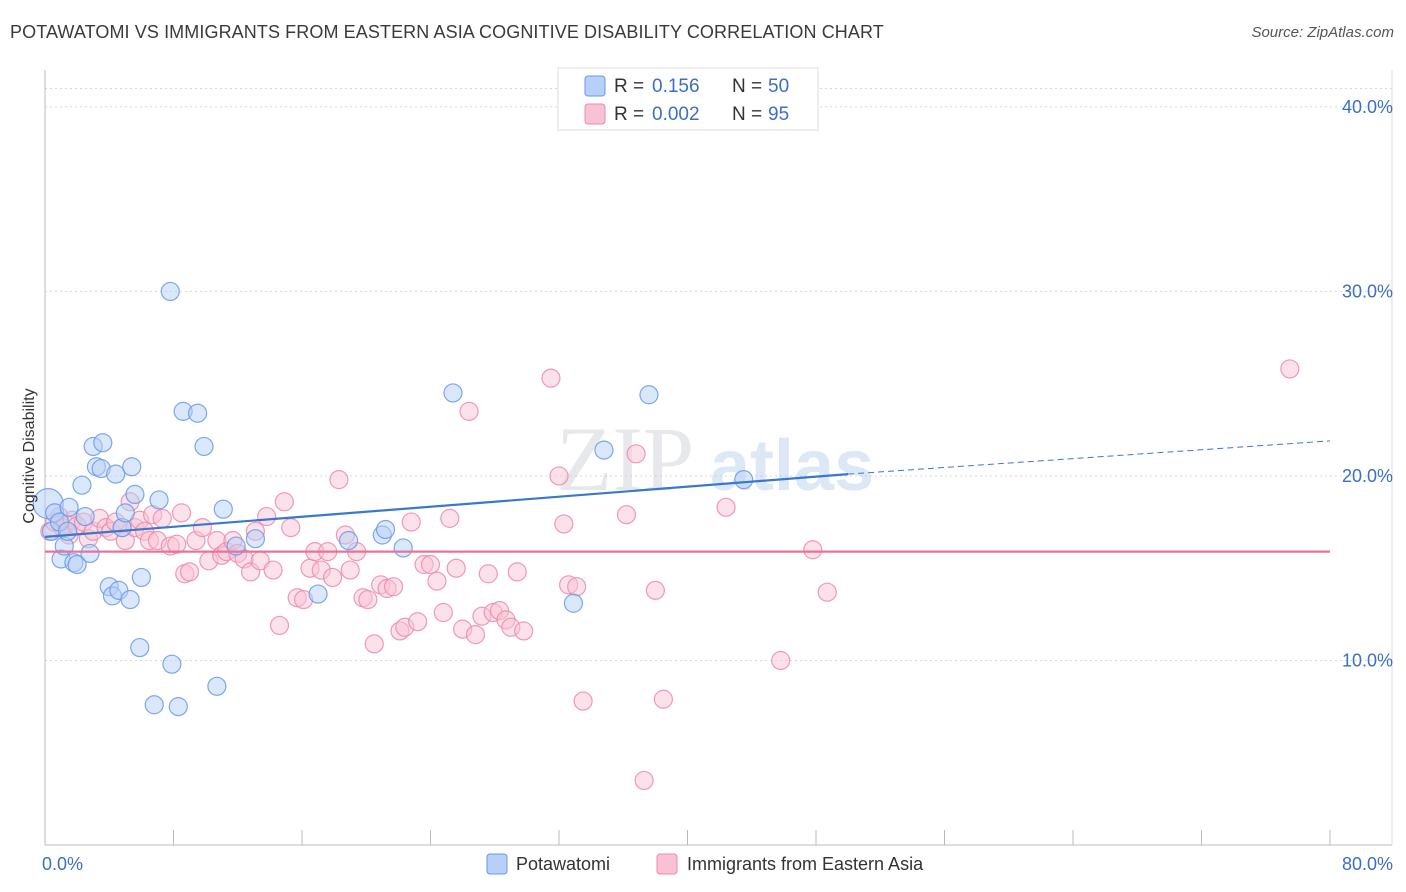 The width and height of the screenshot is (1406, 892). What do you see at coordinates (688, 99) in the screenshot?
I see `top-legend: R = 0.156 N = 50 R = 0.002 N = 95` at bounding box center [688, 99].